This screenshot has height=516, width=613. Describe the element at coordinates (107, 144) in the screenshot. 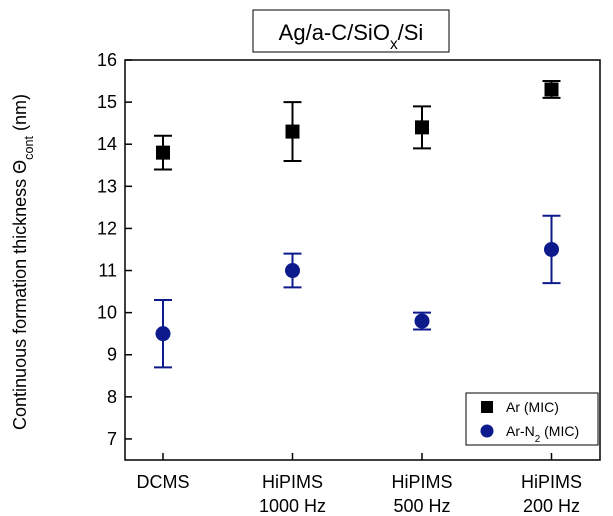

I see `y-tick-label: 14` at that location.